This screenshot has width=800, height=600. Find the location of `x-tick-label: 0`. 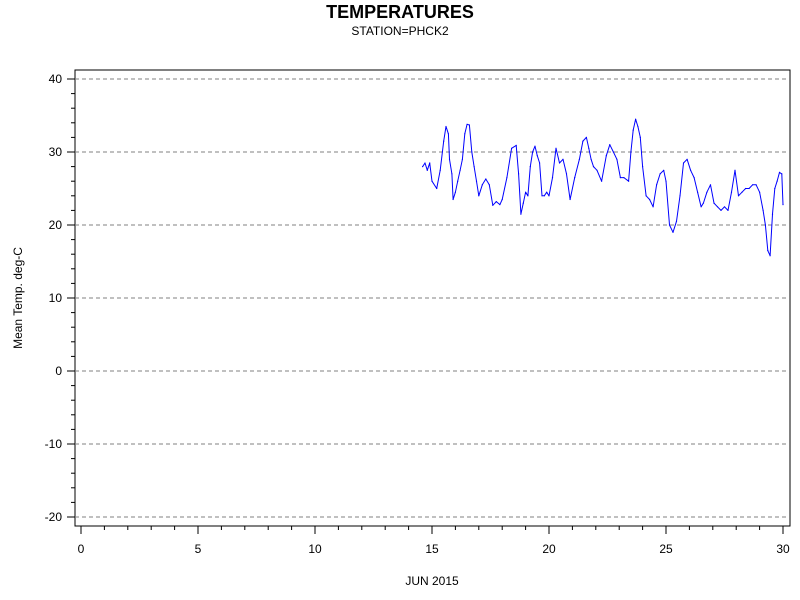

x-tick-label: 0 is located at coordinates (81, 549).